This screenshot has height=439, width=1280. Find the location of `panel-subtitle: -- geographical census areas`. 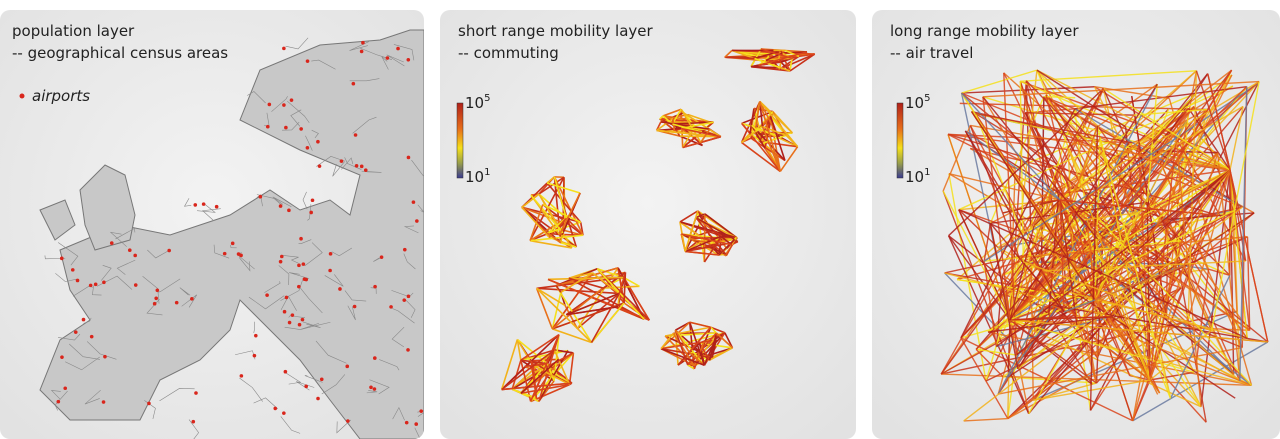

panel-subtitle: -- geographical census areas is located at coordinates (120, 53).